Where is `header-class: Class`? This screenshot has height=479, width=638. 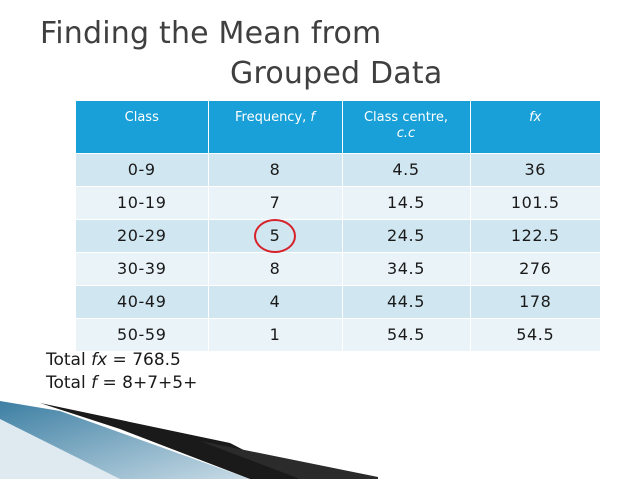
header-class: Class is located at coordinates (142, 127).